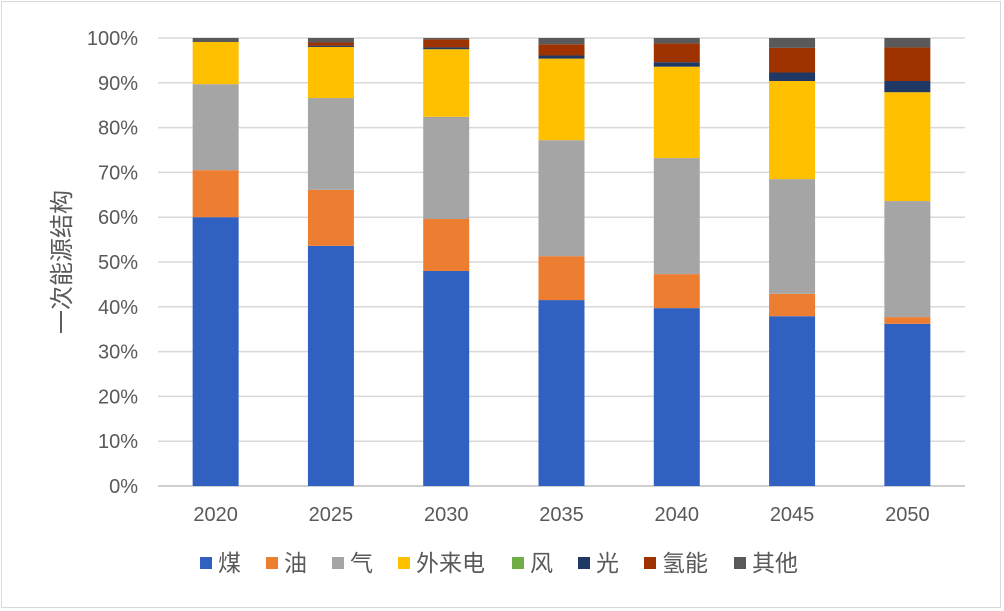  What do you see at coordinates (907, 515) in the screenshot?
I see `x-tick-label: 2050` at bounding box center [907, 515].